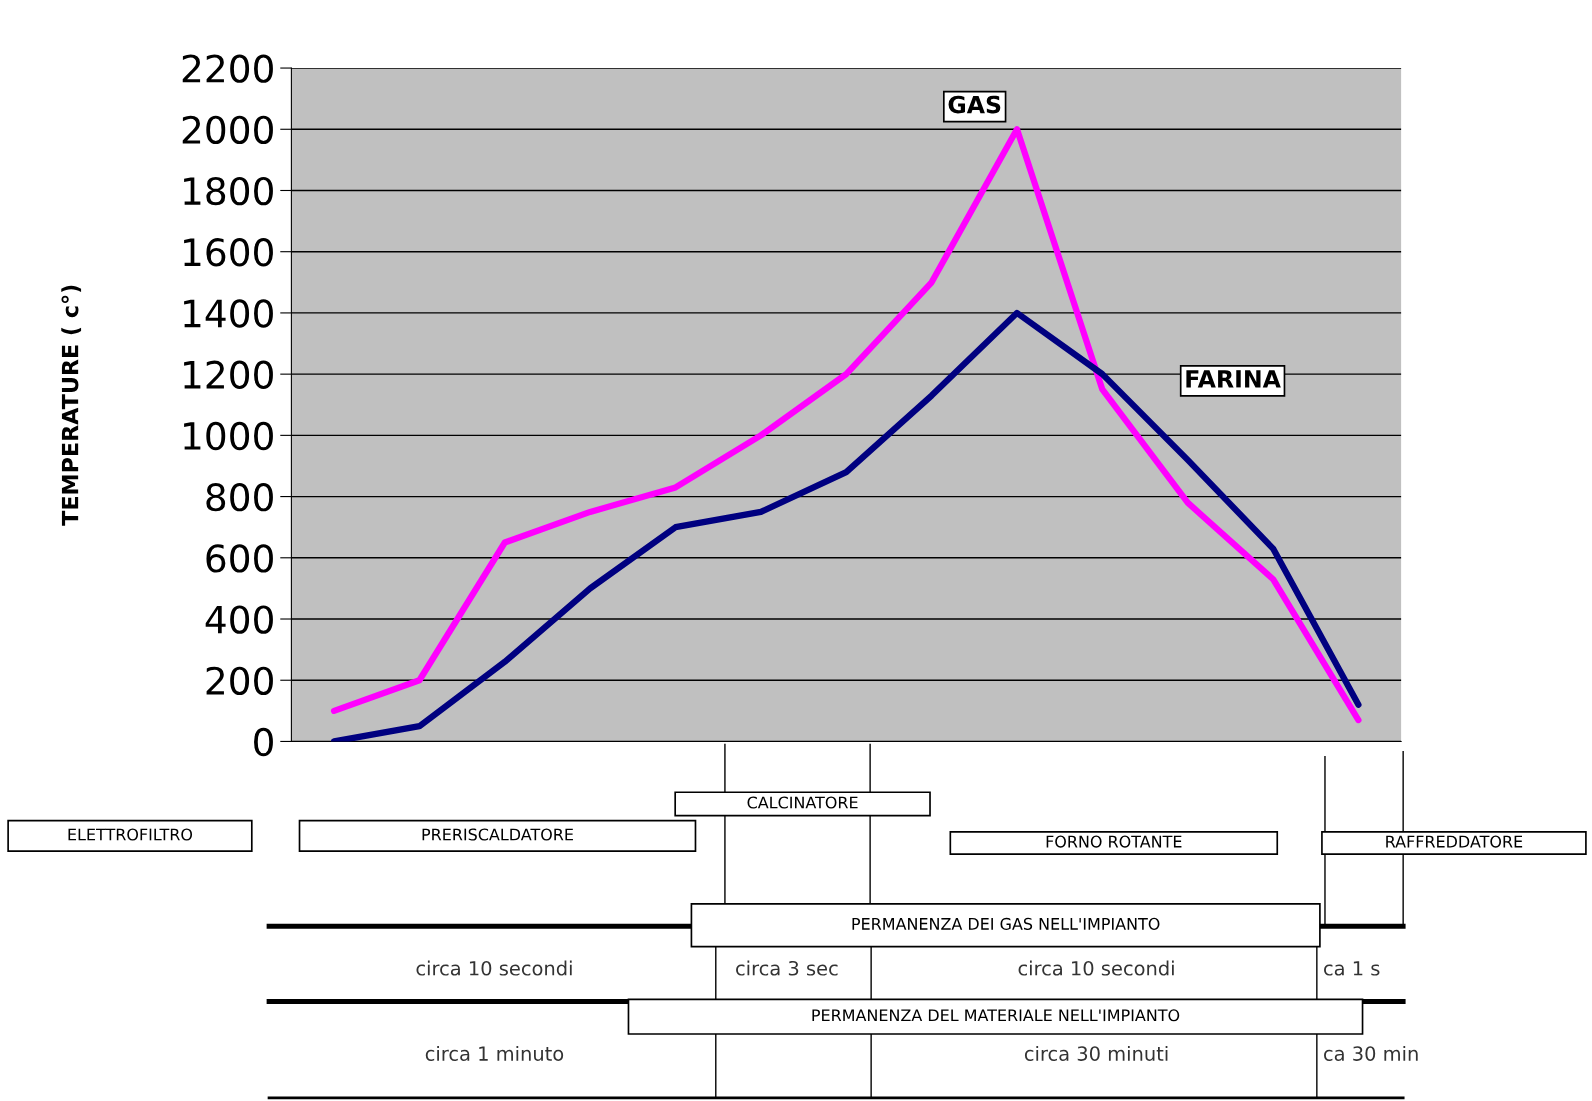  I want to click on y-tick-label: 200, so click(239, 681).